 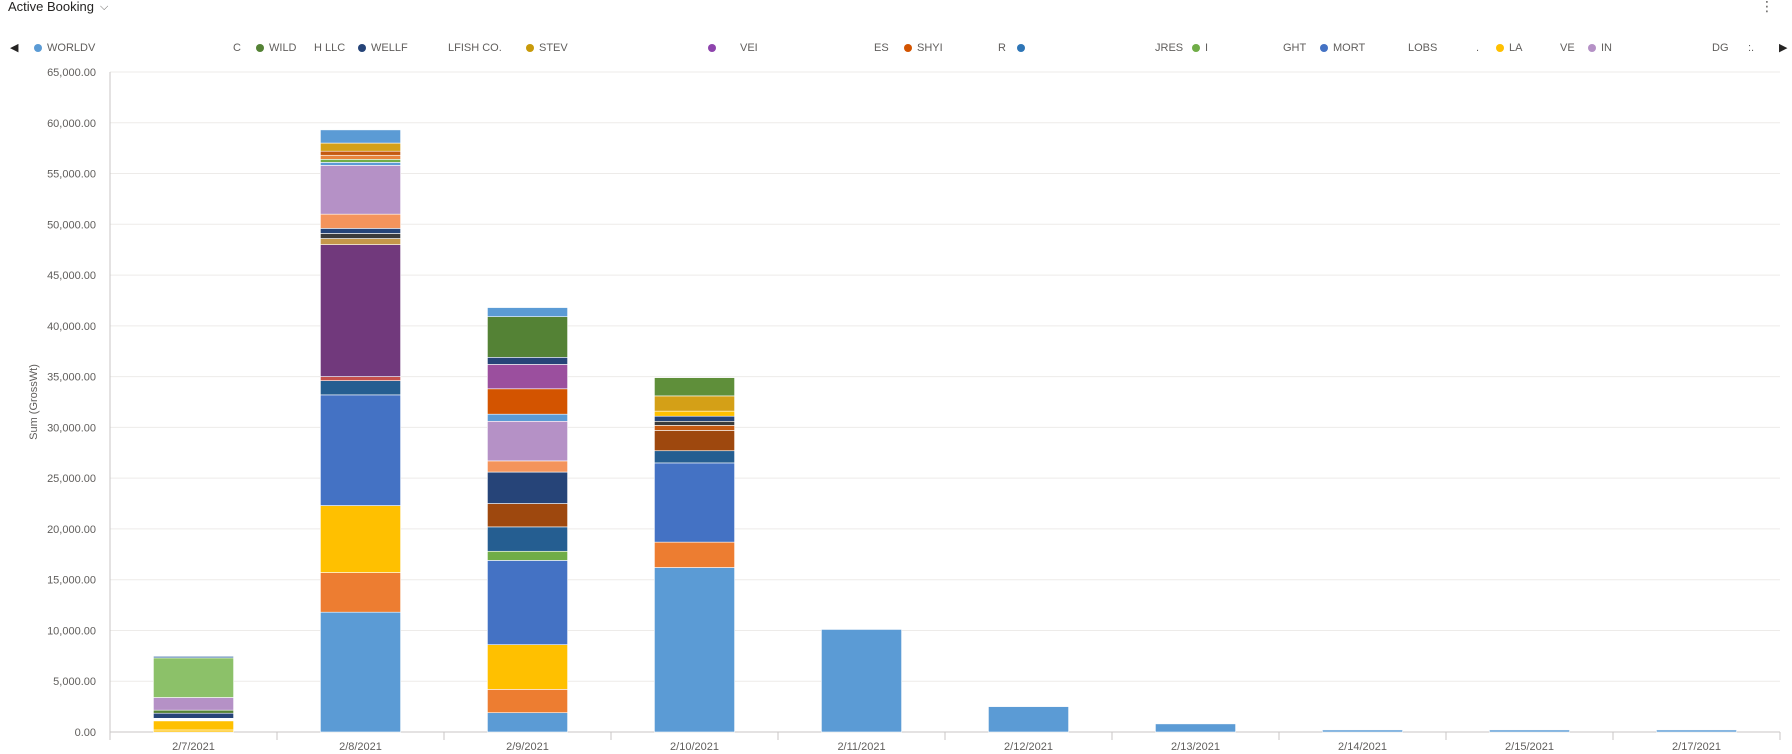 I want to click on legend-item: I, so click(x=1200, y=48).